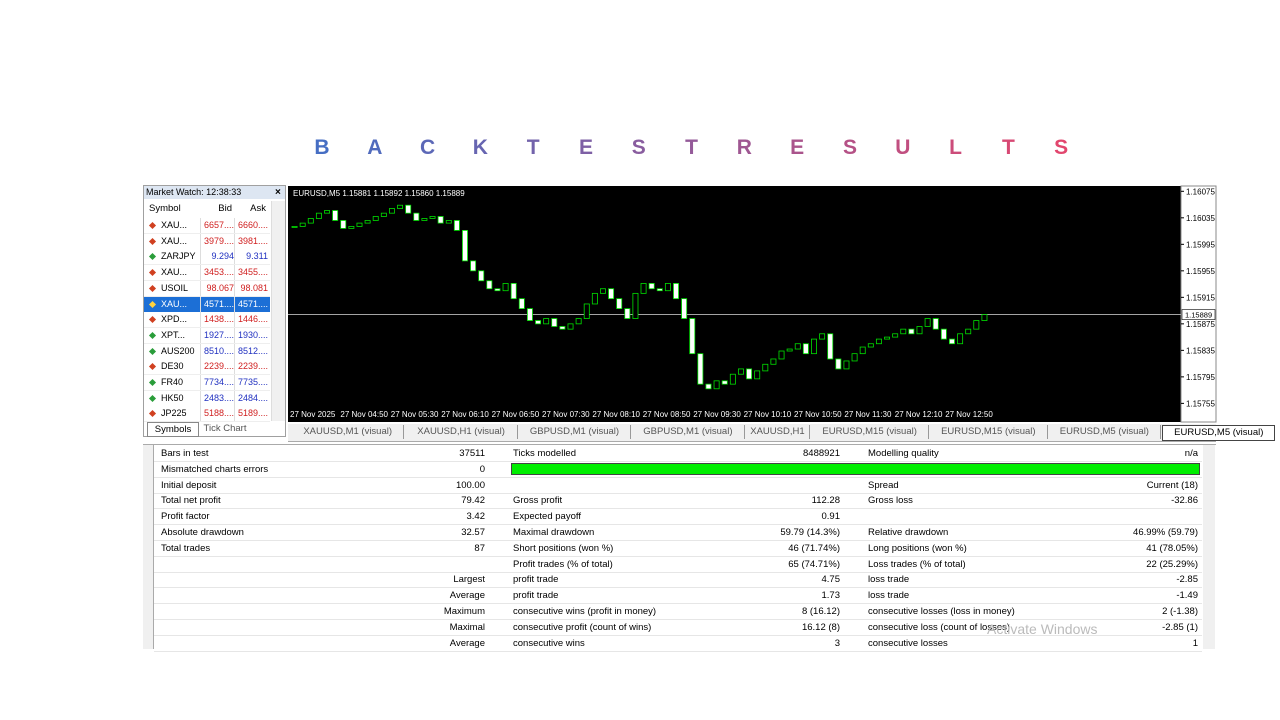 Image resolution: width=1280 pixels, height=720 pixels. What do you see at coordinates (278, 192) in the screenshot?
I see `close-button: ×` at bounding box center [278, 192].